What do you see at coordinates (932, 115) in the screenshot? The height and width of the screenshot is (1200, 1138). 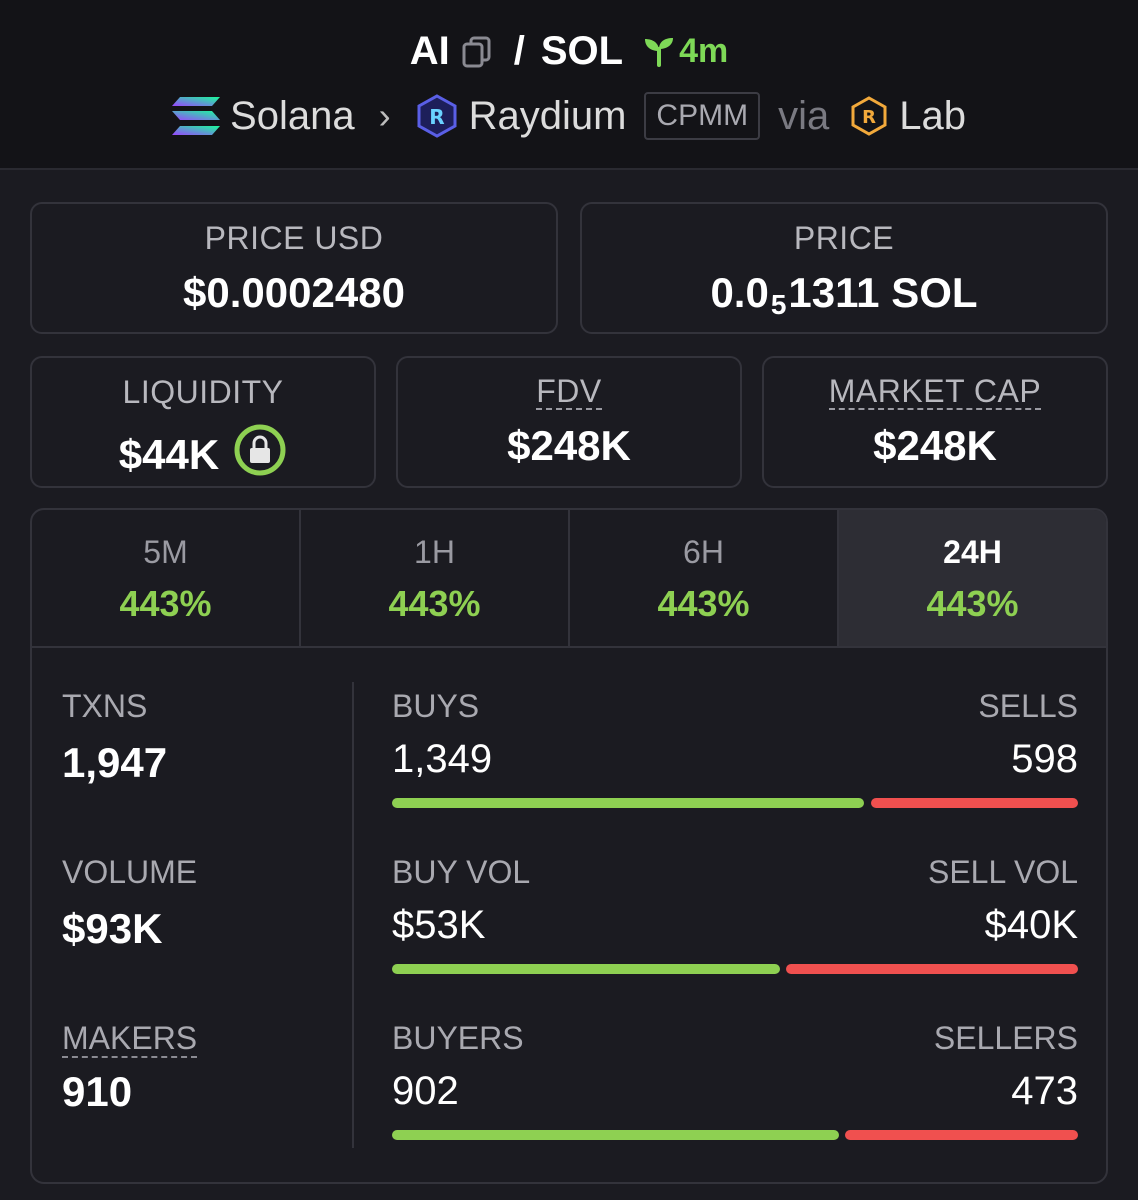 I see `launchpad-name: Lab` at bounding box center [932, 115].